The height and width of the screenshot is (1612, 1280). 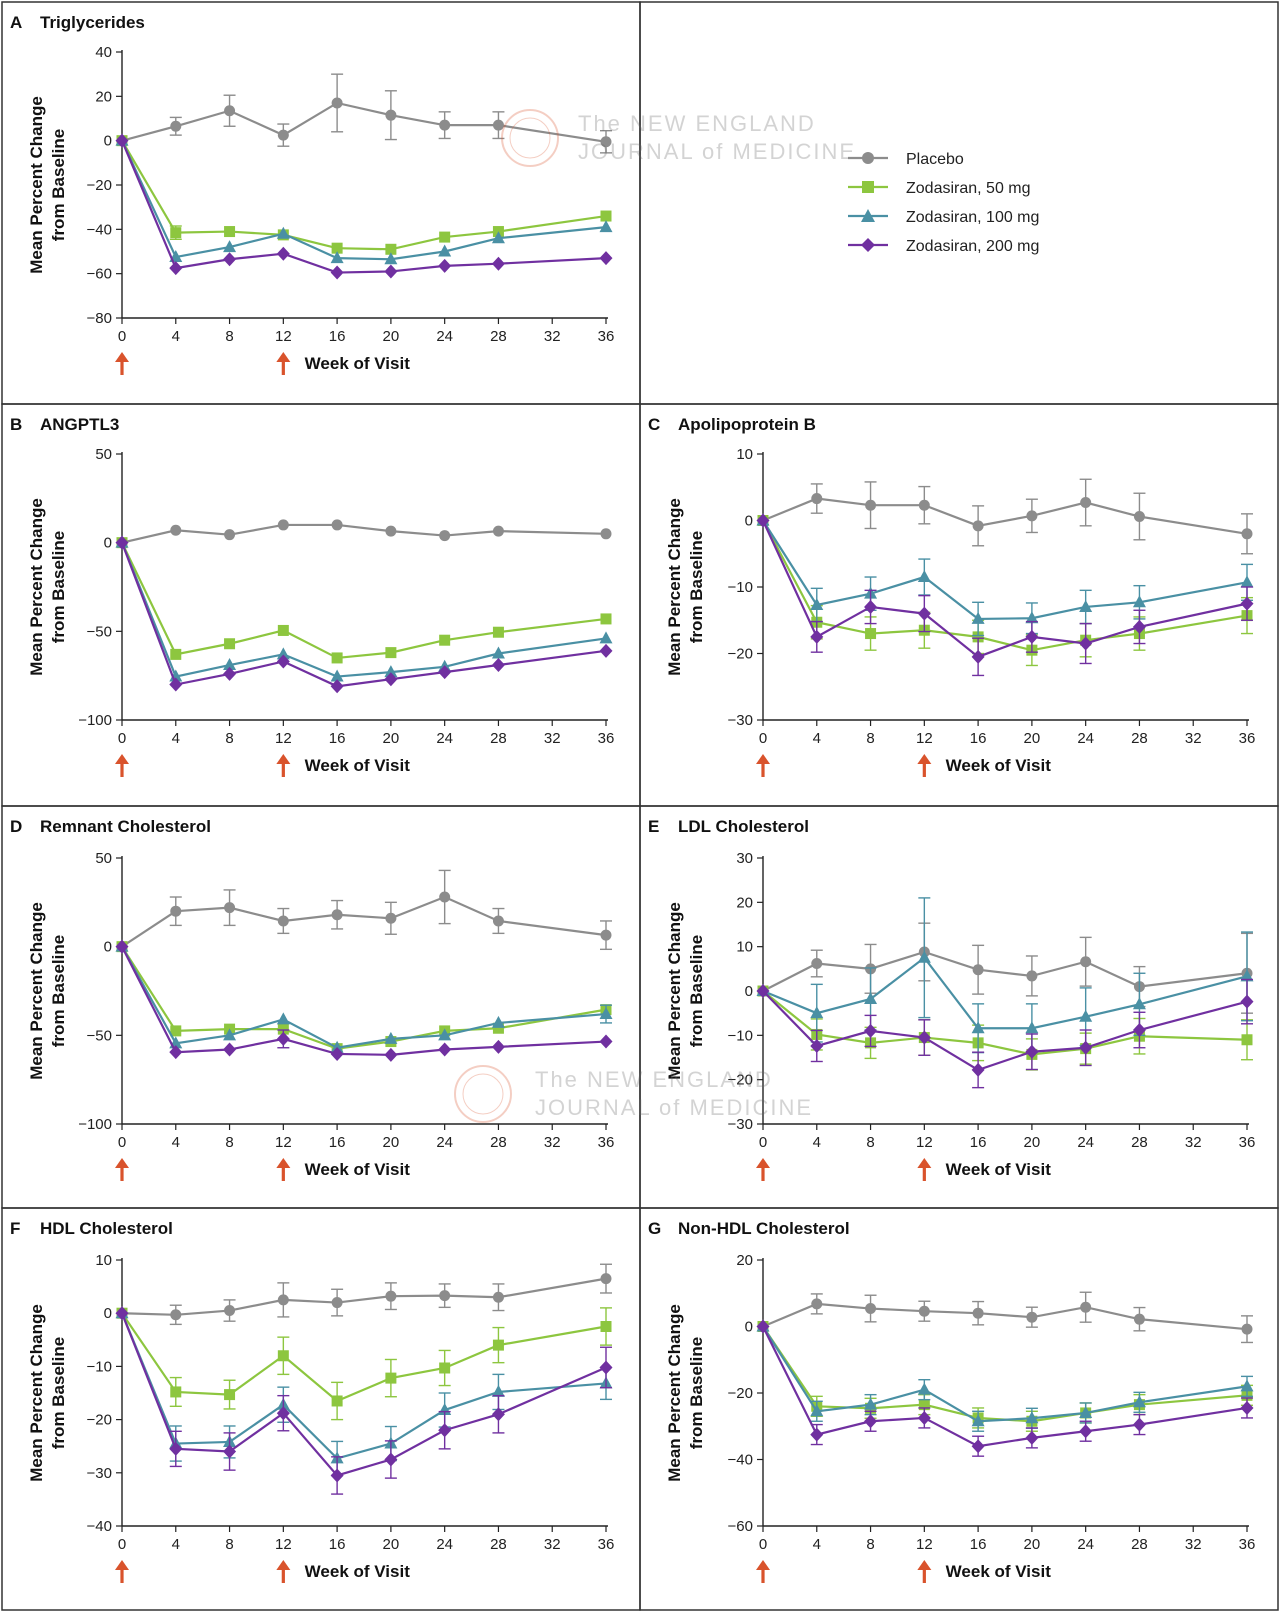 I want to click on x-tick-label: 36, so click(x=606, y=336).